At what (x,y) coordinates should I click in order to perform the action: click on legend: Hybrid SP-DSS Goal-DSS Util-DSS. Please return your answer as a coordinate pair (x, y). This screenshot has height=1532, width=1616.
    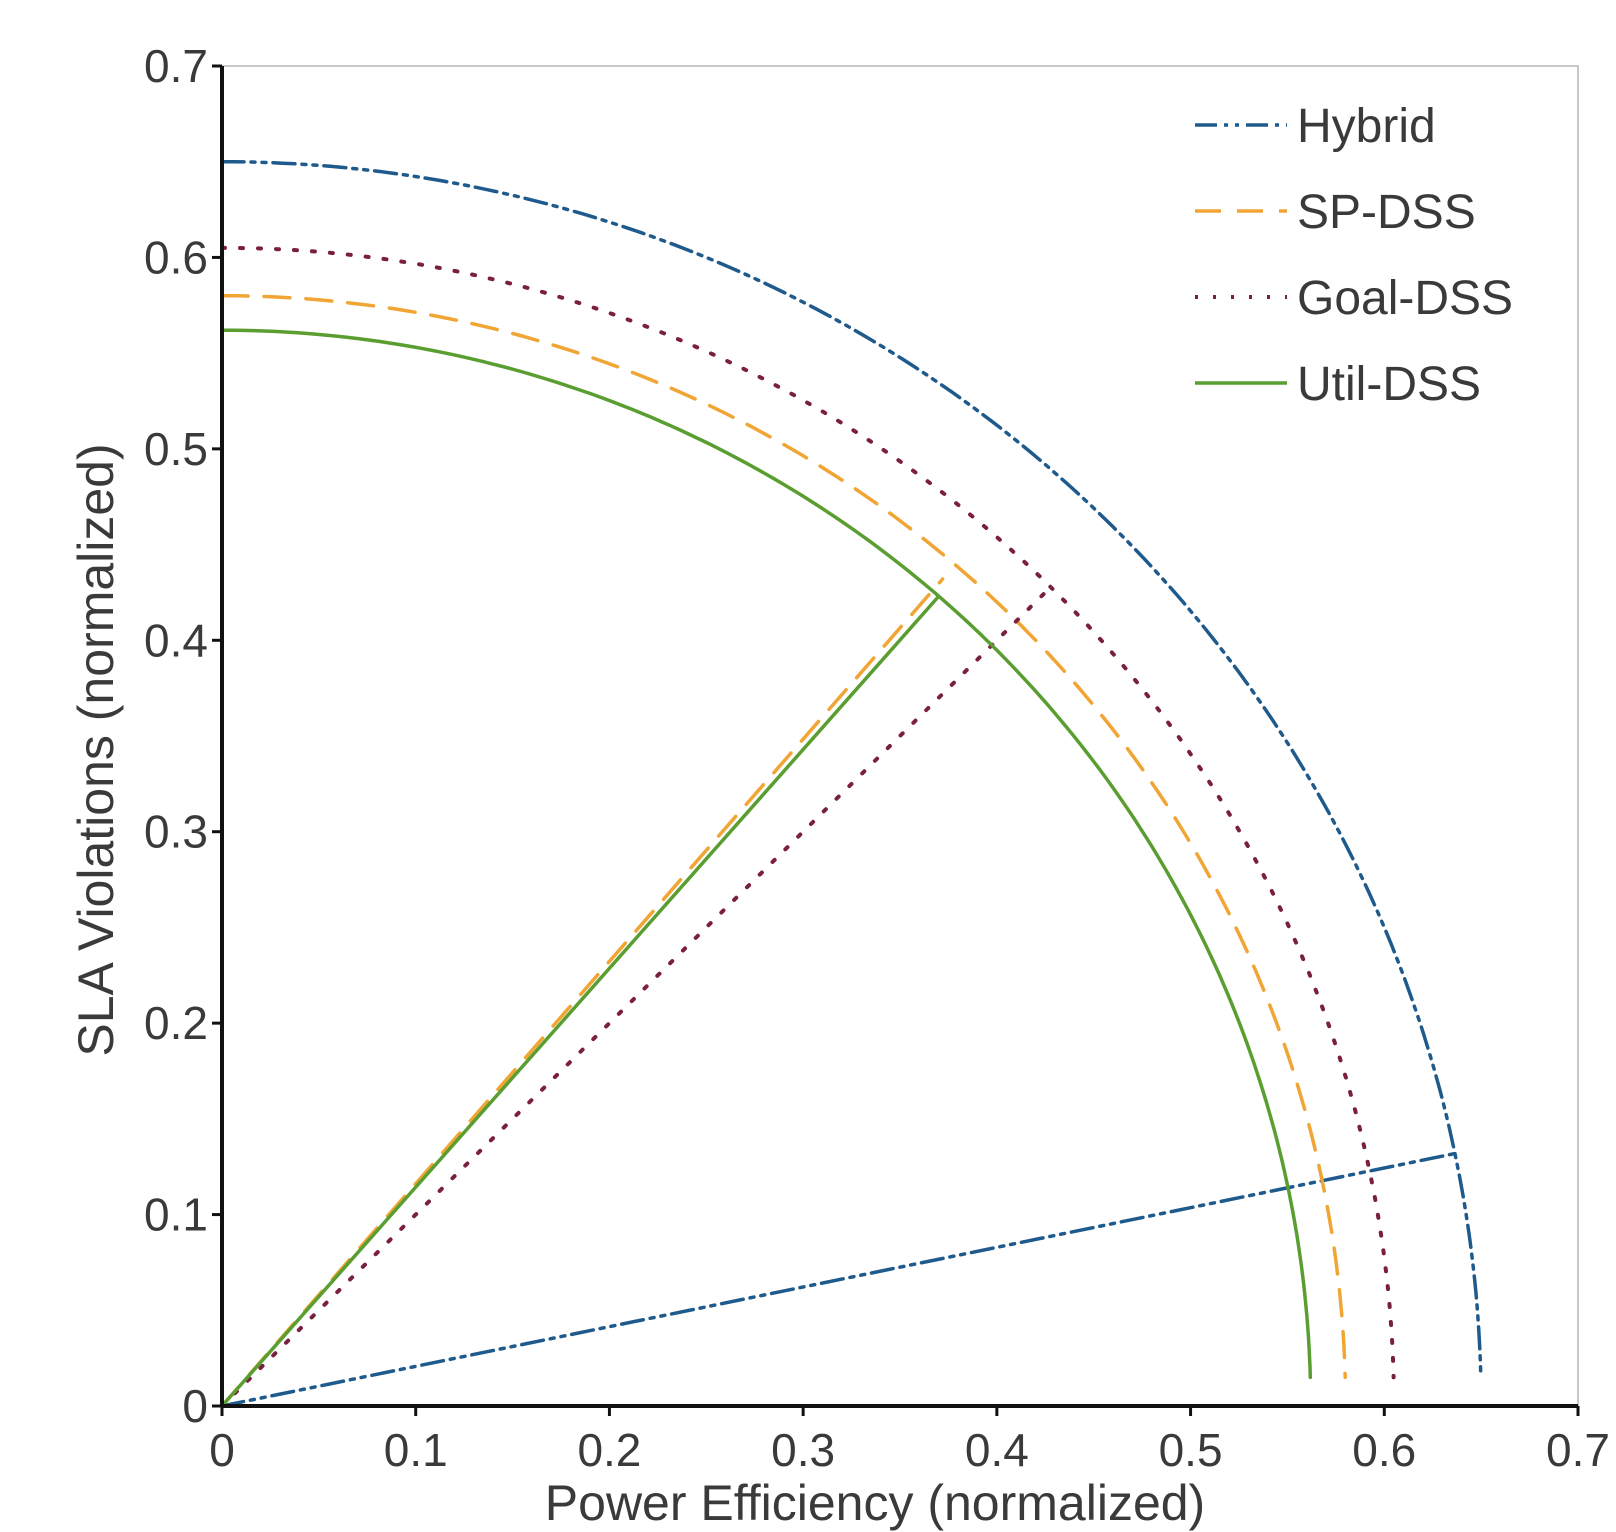
    Looking at the image, I should click on (1354, 255).